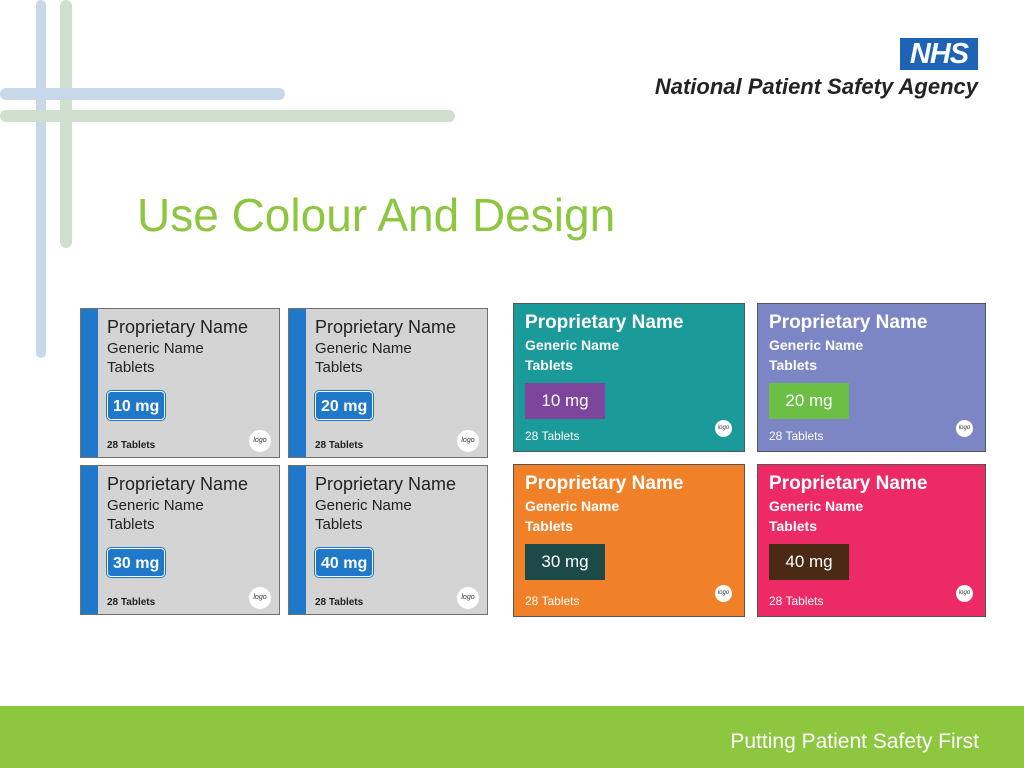 This screenshot has height=768, width=1024. What do you see at coordinates (816, 86) in the screenshot?
I see `agency-name: National Patient Safety Agency` at bounding box center [816, 86].